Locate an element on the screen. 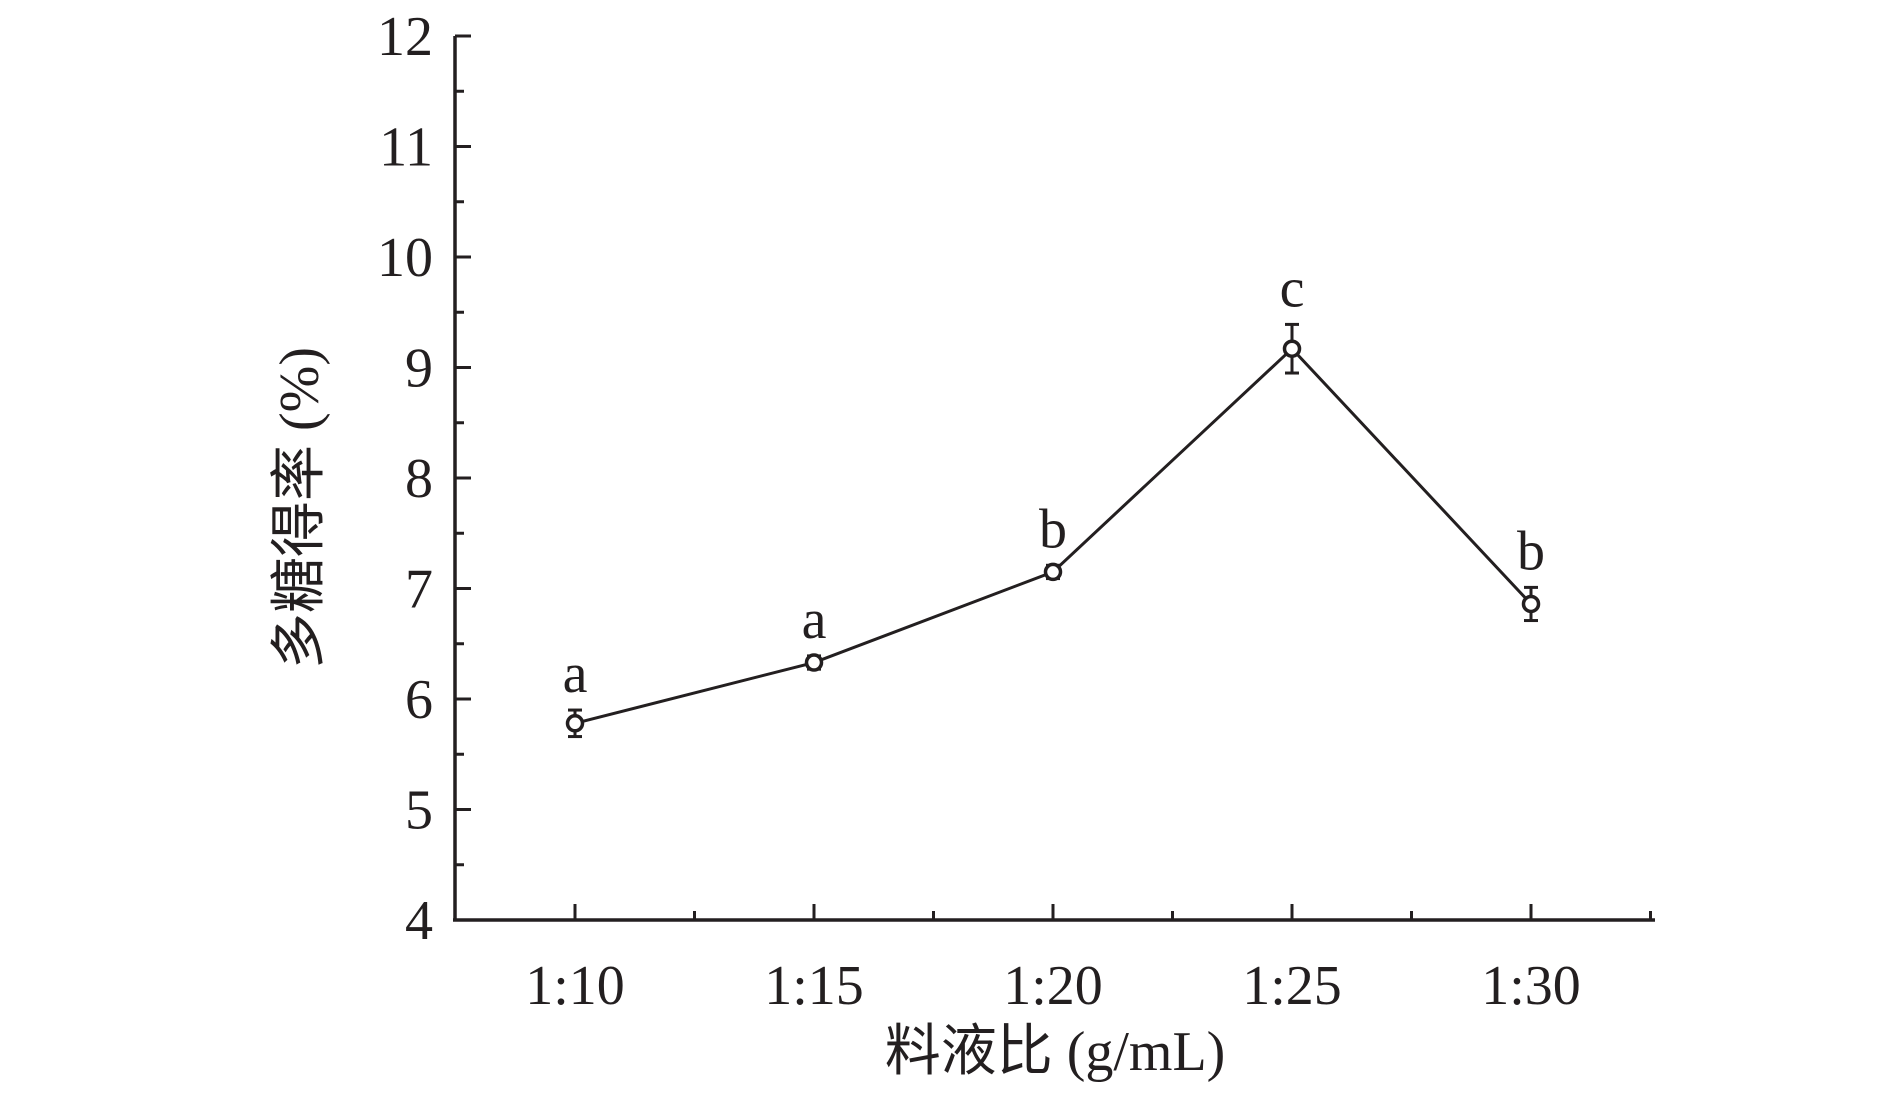 The height and width of the screenshot is (1094, 1890). x-tick-label: 1:15 is located at coordinates (814, 986).